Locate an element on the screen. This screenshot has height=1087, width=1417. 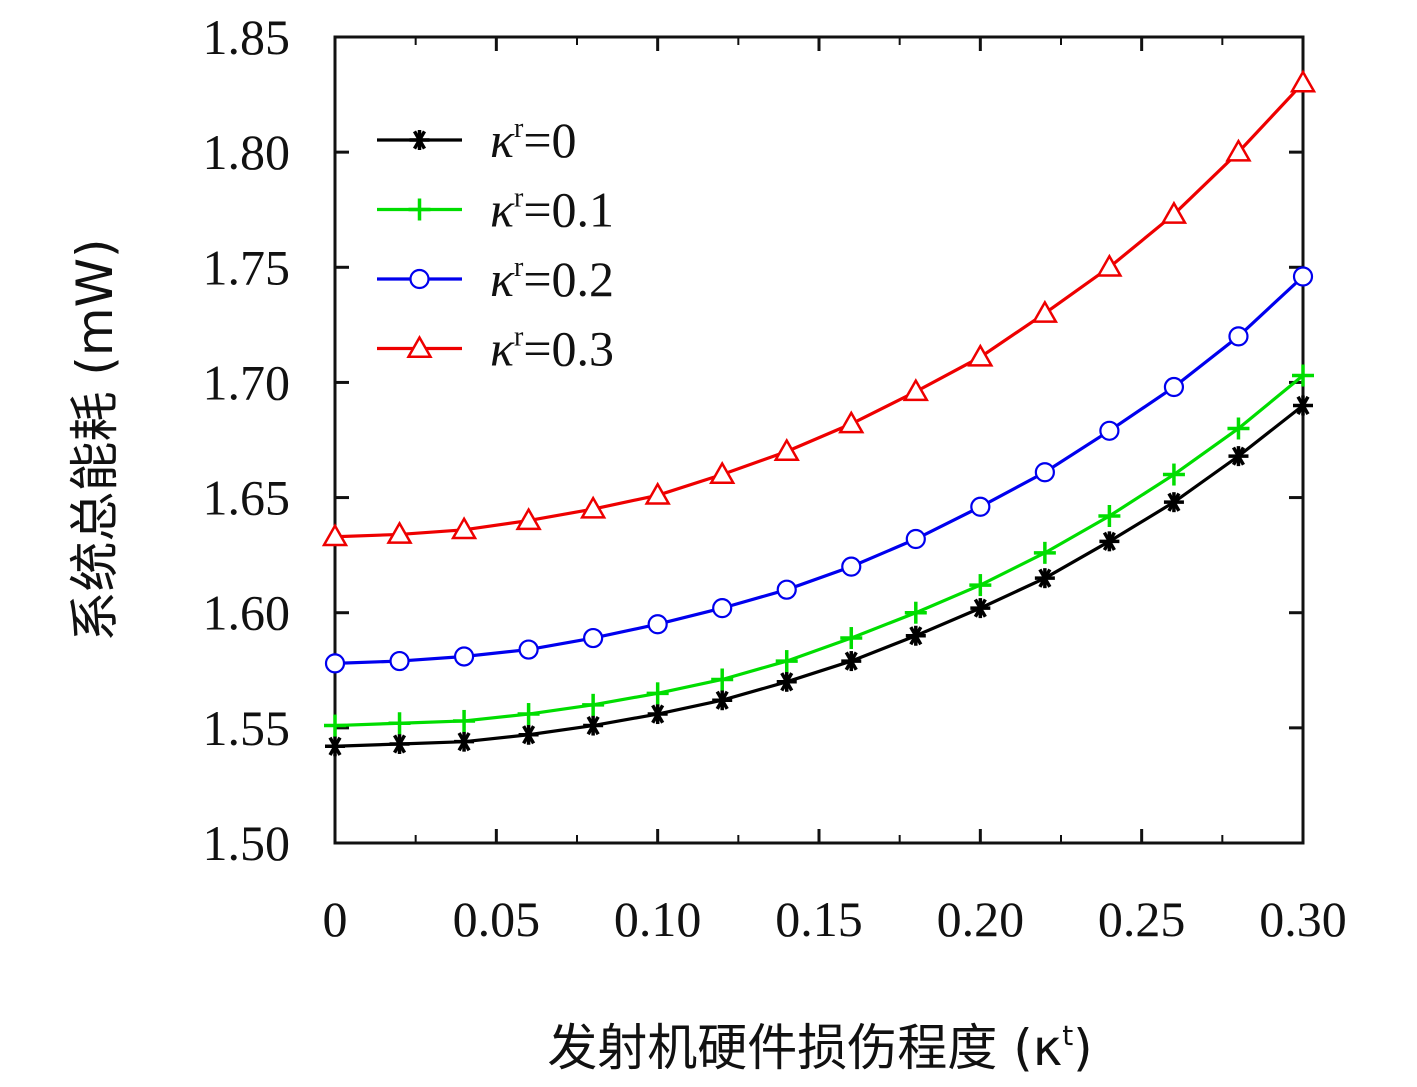
legend-label-2: κr=0.2 is located at coordinates (552, 279).